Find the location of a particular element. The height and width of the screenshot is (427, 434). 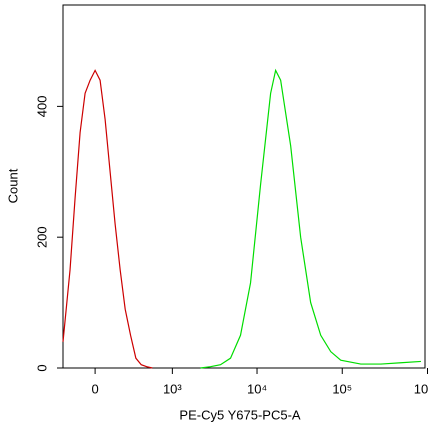

histogram-line is located at coordinates (107, 219).